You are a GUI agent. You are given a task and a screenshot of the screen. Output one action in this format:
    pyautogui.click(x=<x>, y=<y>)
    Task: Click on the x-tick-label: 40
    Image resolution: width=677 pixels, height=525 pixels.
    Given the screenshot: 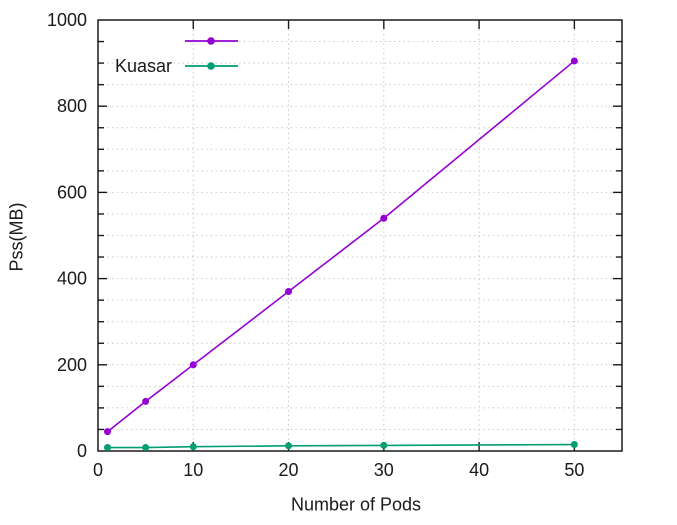 What is the action you would take?
    pyautogui.click(x=479, y=470)
    